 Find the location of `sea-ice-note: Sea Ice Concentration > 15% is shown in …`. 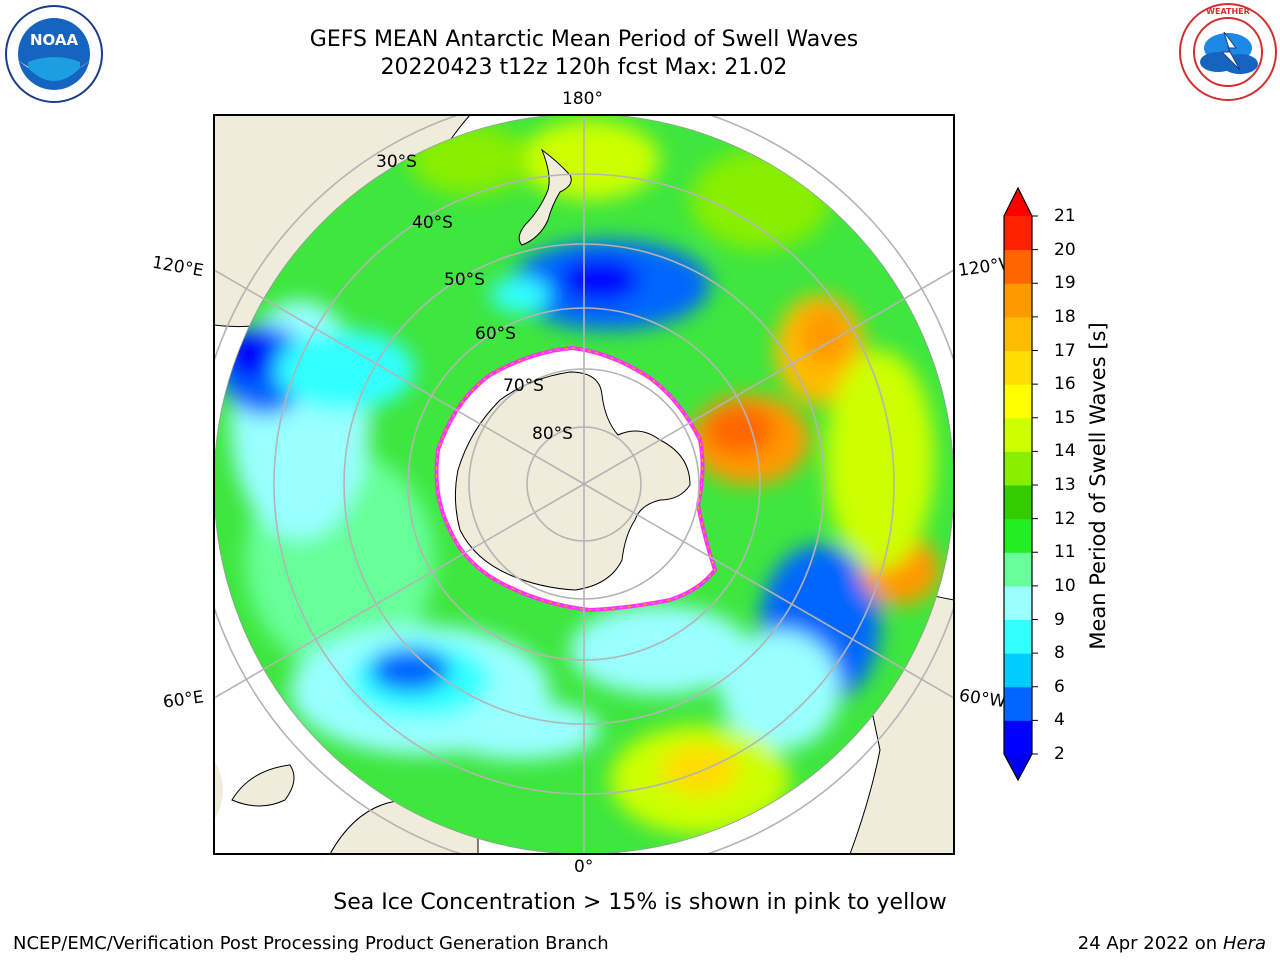

sea-ice-note: Sea Ice Concentration > 15% is shown in … is located at coordinates (640, 902).